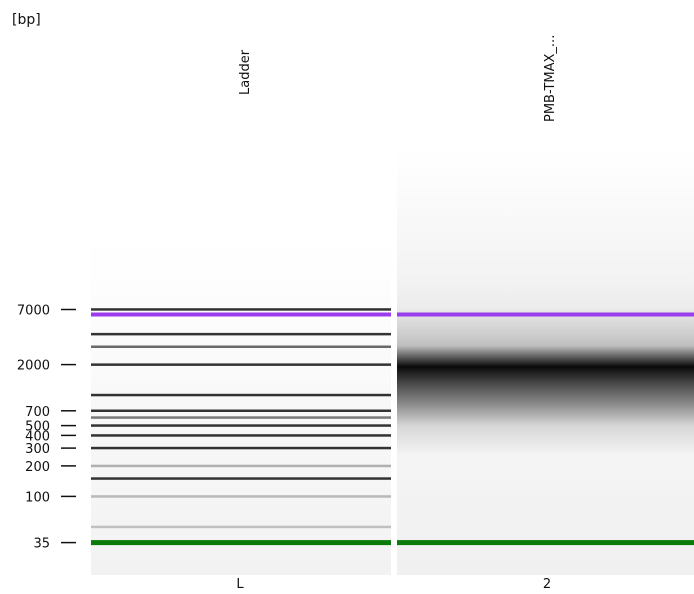 The width and height of the screenshot is (694, 594). What do you see at coordinates (33, 311) in the screenshot?
I see `y-tick-label: 7000` at bounding box center [33, 311].